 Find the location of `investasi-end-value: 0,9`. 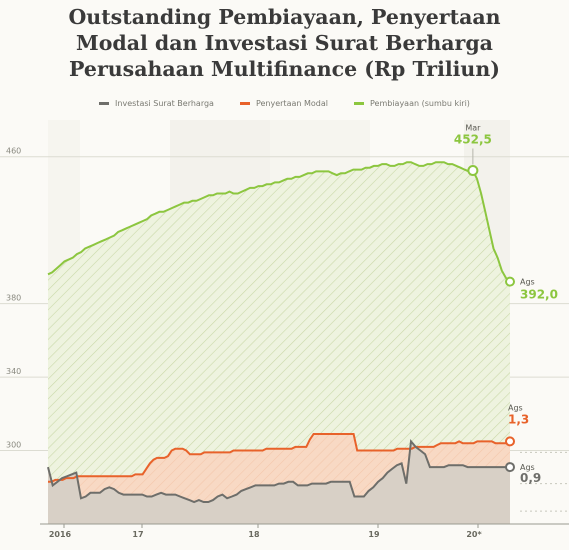

investasi-end-value: 0,9 is located at coordinates (530, 478).